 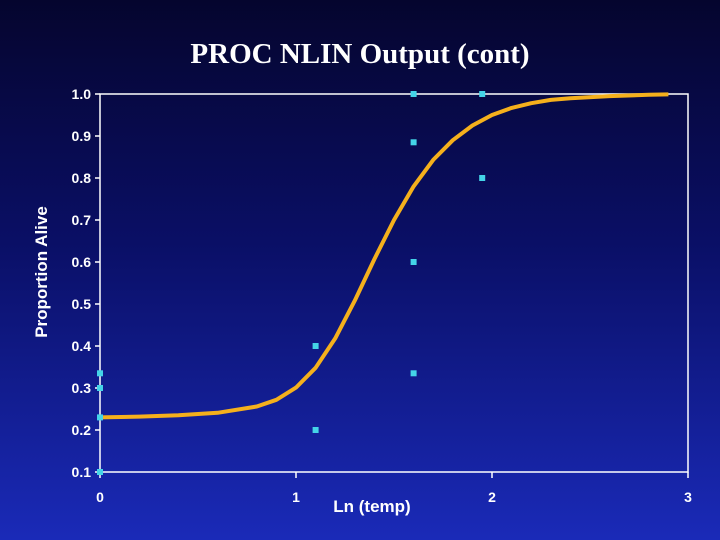 I want to click on x-tick-label: 1, so click(x=296, y=497).